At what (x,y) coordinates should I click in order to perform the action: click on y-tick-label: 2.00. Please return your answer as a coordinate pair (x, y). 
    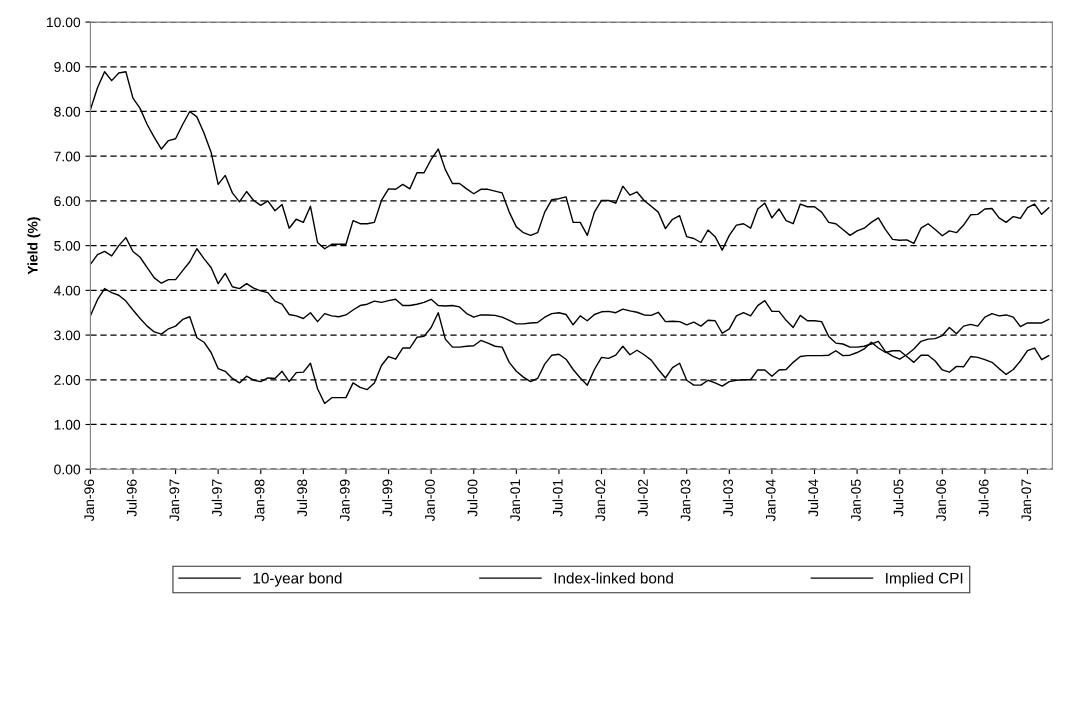
    Looking at the image, I should click on (67, 380).